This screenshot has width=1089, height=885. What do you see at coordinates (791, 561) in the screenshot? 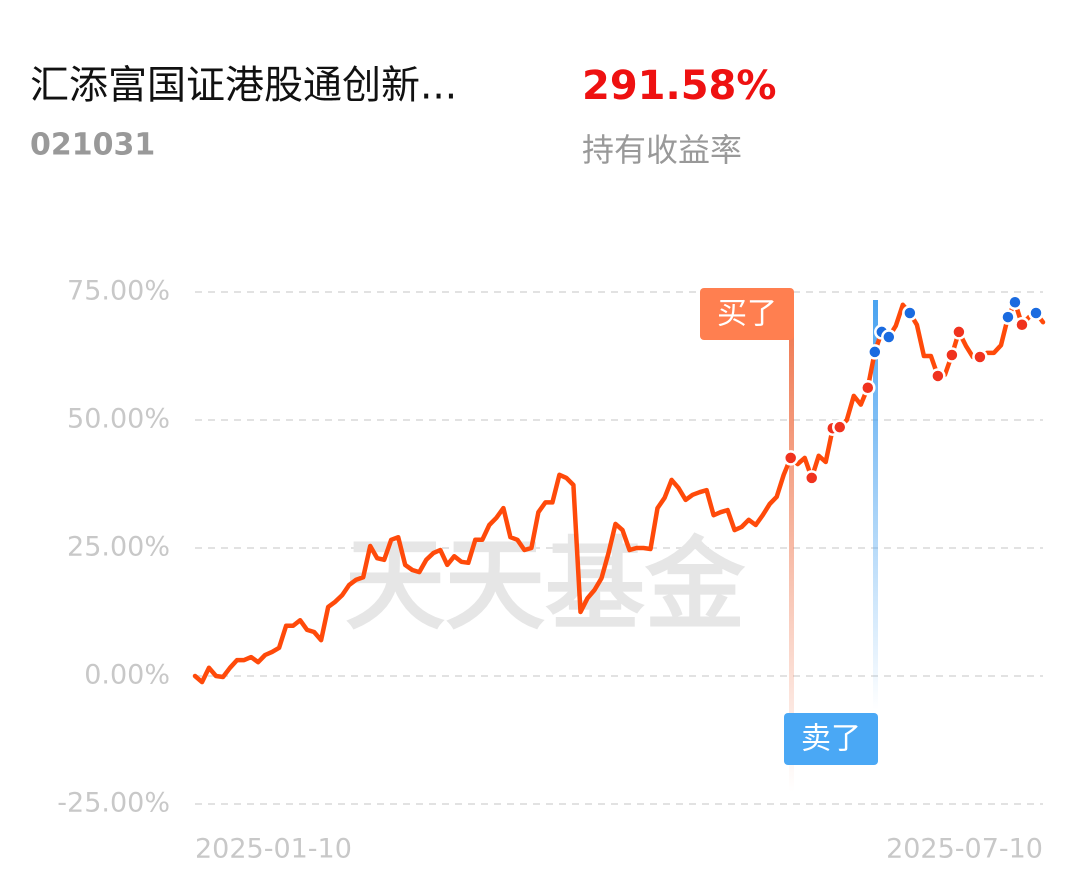
I see `buy-line` at bounding box center [791, 561].